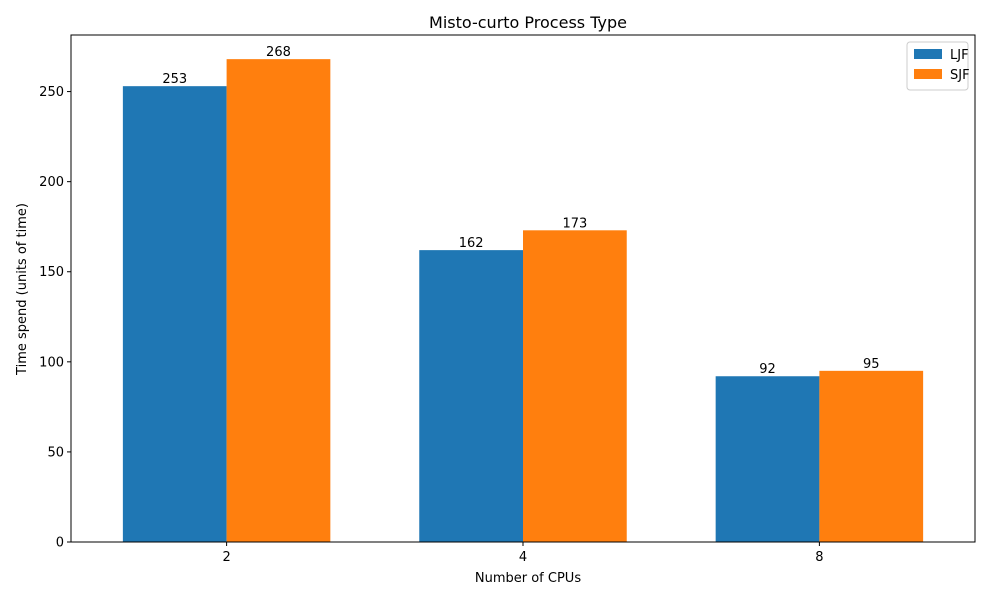  Describe the element at coordinates (767, 369) in the screenshot. I see `data-label-ljf-8: 92` at that location.